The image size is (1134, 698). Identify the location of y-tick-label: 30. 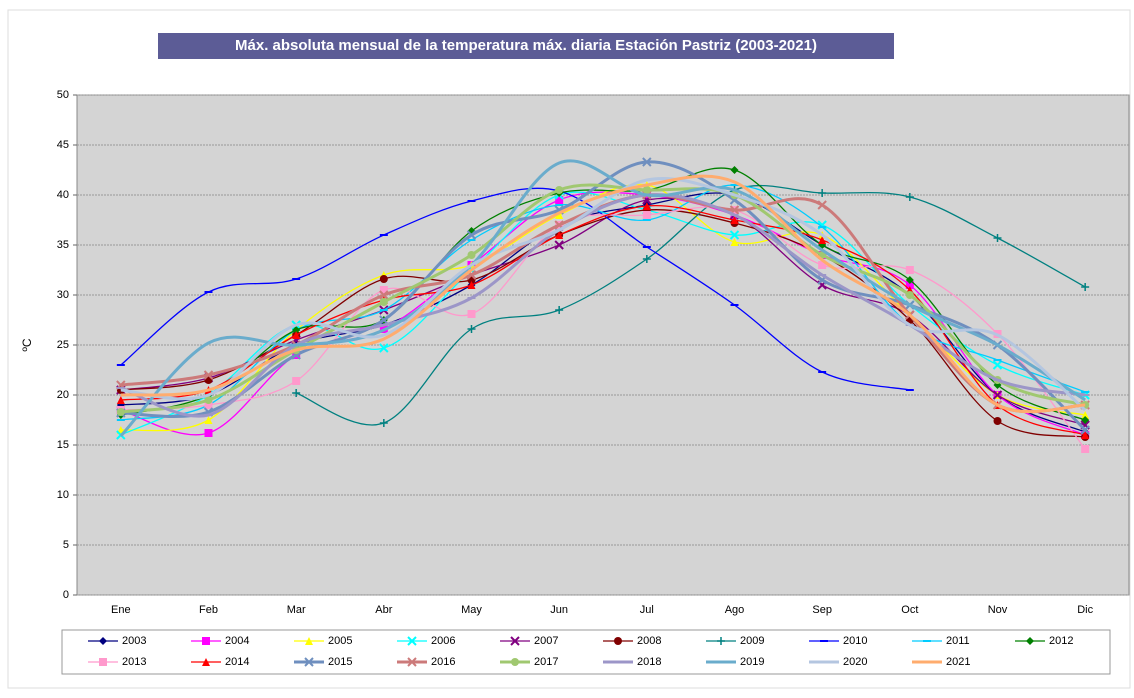
(63, 295).